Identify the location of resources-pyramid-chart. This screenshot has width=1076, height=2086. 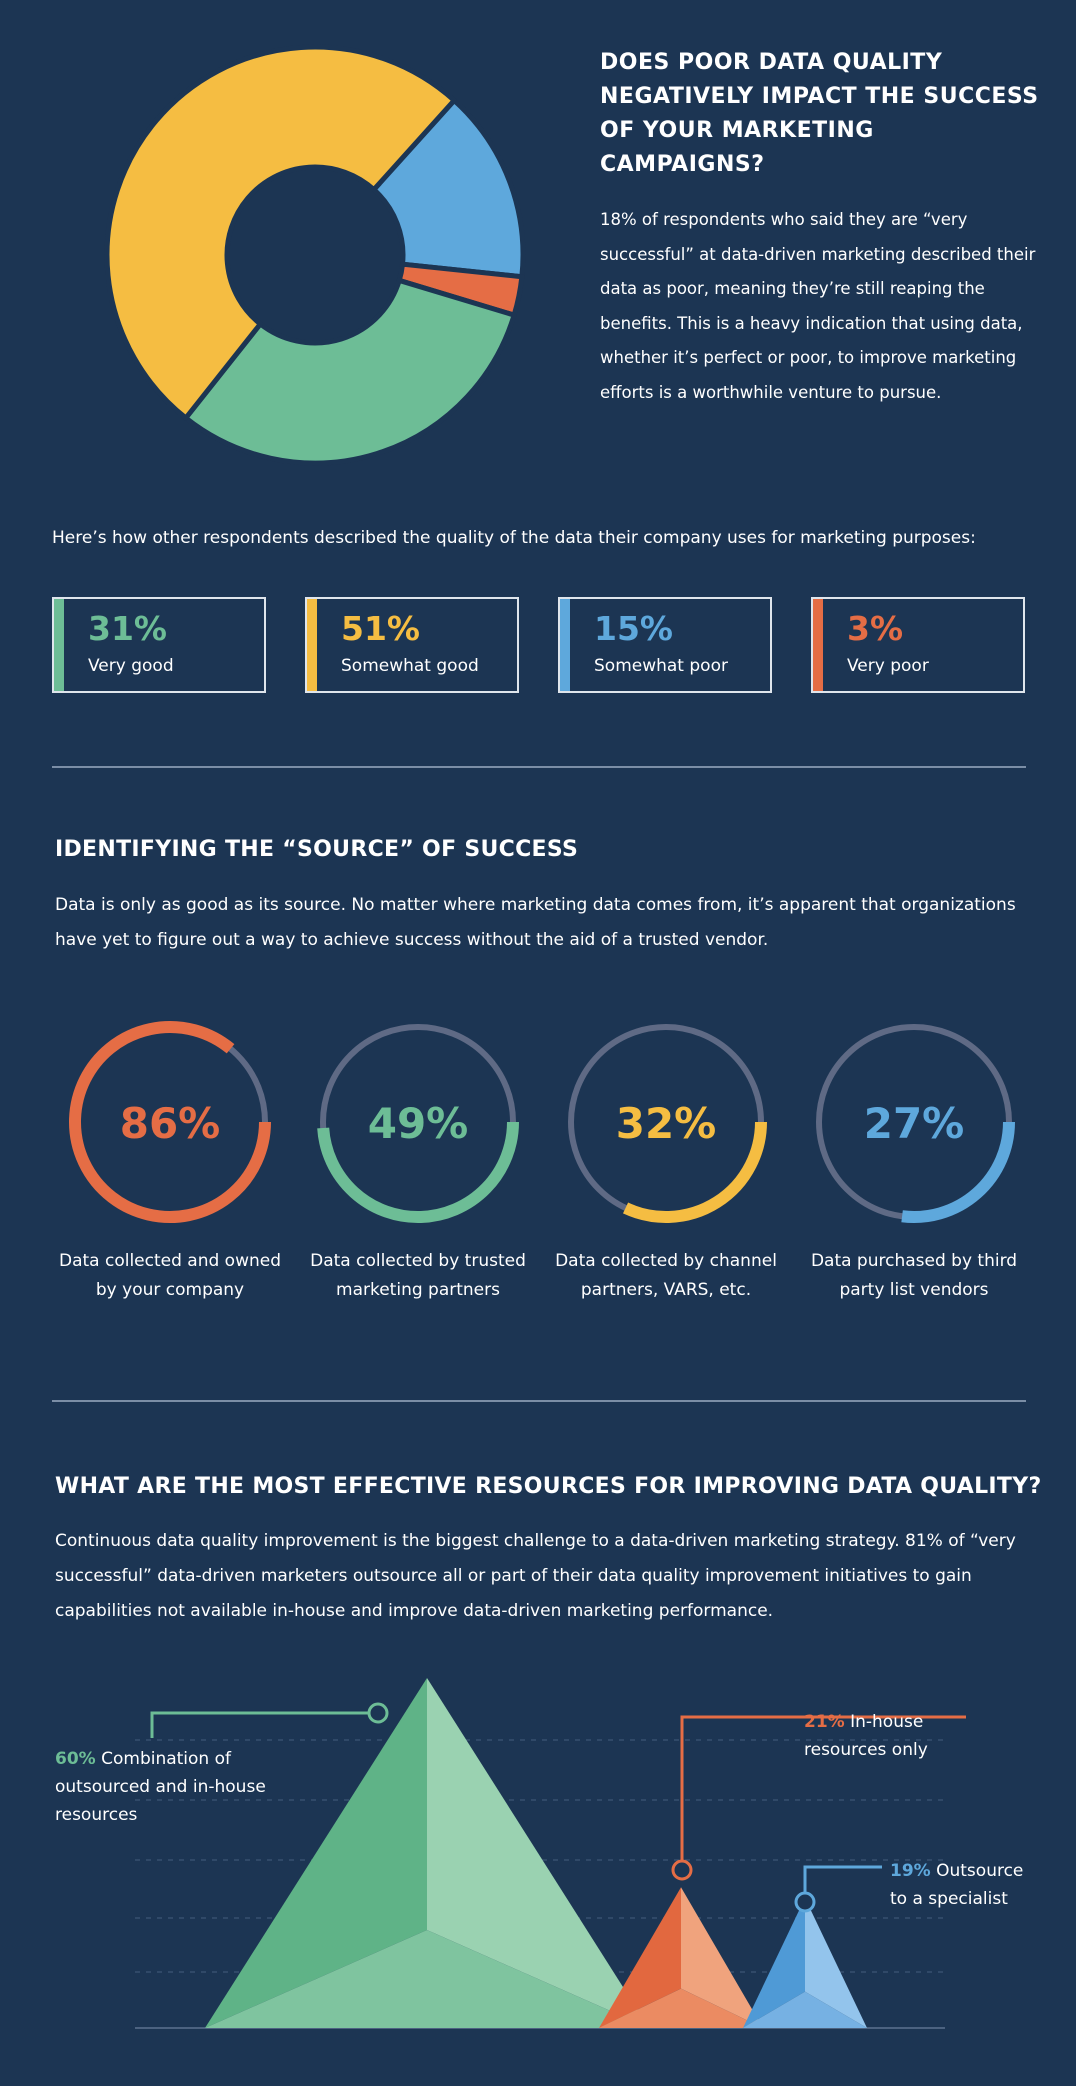
(550, 1853).